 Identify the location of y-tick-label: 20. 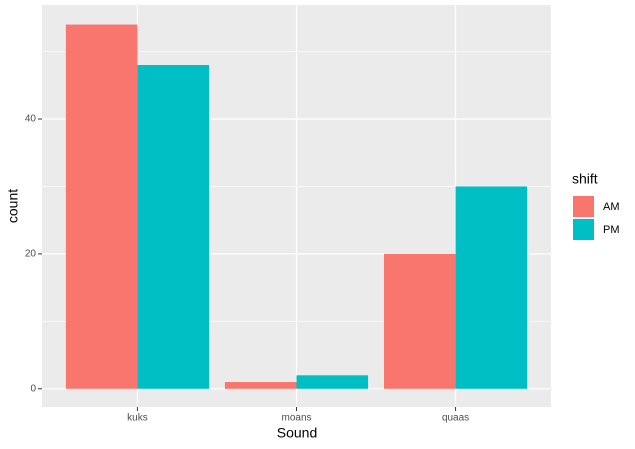
(31, 254).